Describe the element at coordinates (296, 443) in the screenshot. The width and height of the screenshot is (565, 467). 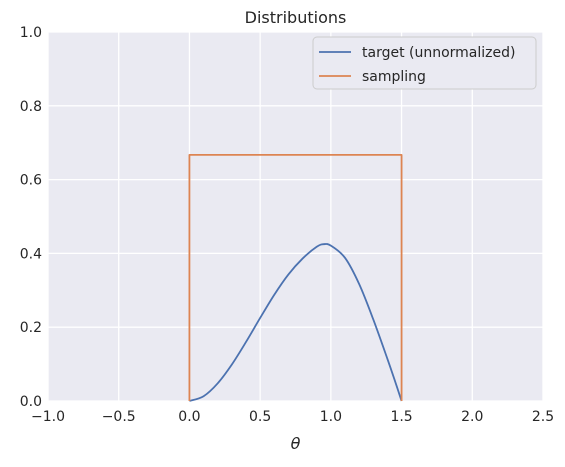
I see `x-axis-label: θ` at that location.